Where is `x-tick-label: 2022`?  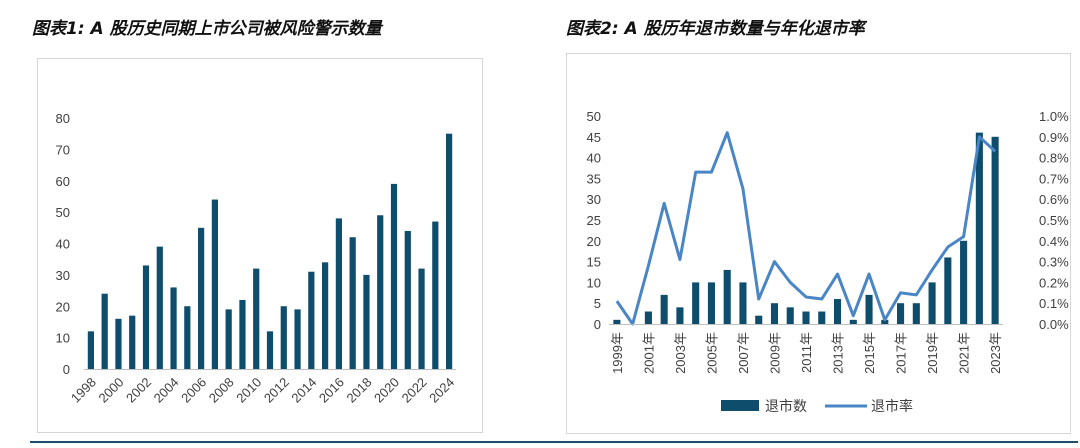 x-tick-label: 2022 is located at coordinates (414, 390).